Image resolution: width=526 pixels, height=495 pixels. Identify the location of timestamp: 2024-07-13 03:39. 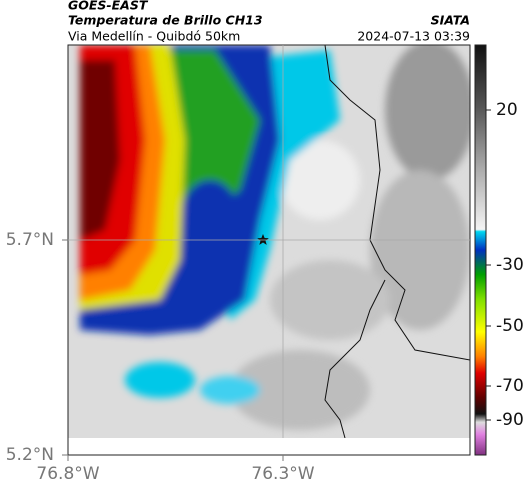
(413, 36).